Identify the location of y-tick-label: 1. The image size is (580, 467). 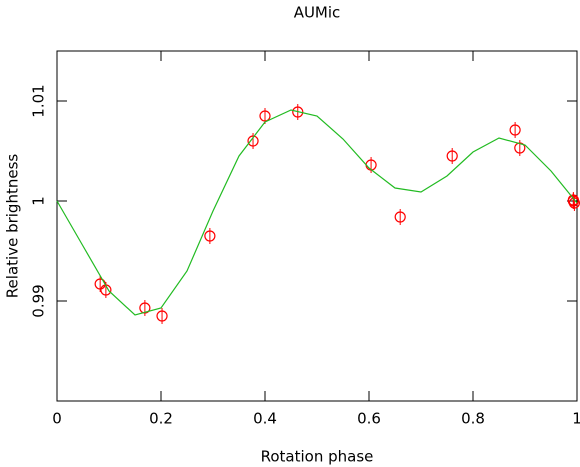
(39, 201).